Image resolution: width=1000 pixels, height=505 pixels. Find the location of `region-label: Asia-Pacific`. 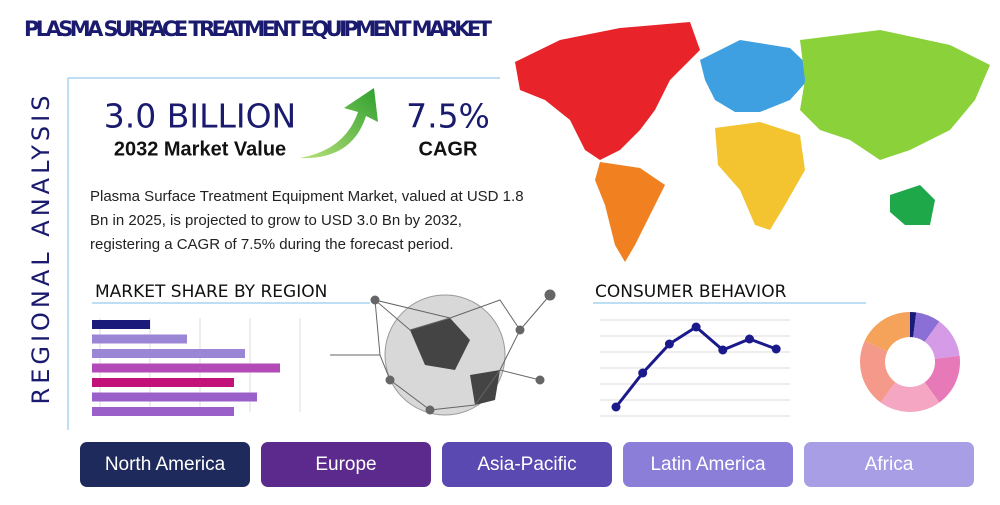

region-label: Asia-Pacific is located at coordinates (526, 464).